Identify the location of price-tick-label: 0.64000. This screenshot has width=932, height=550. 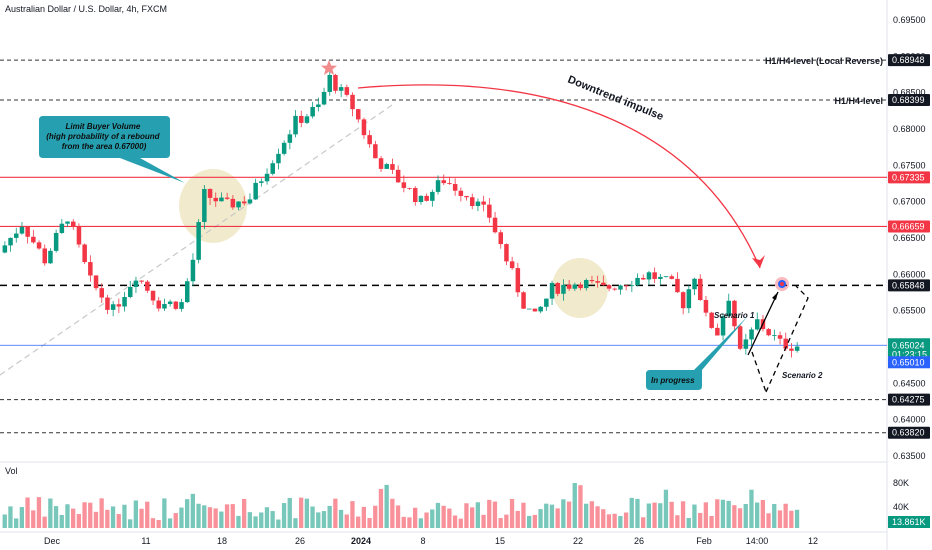
(909, 420).